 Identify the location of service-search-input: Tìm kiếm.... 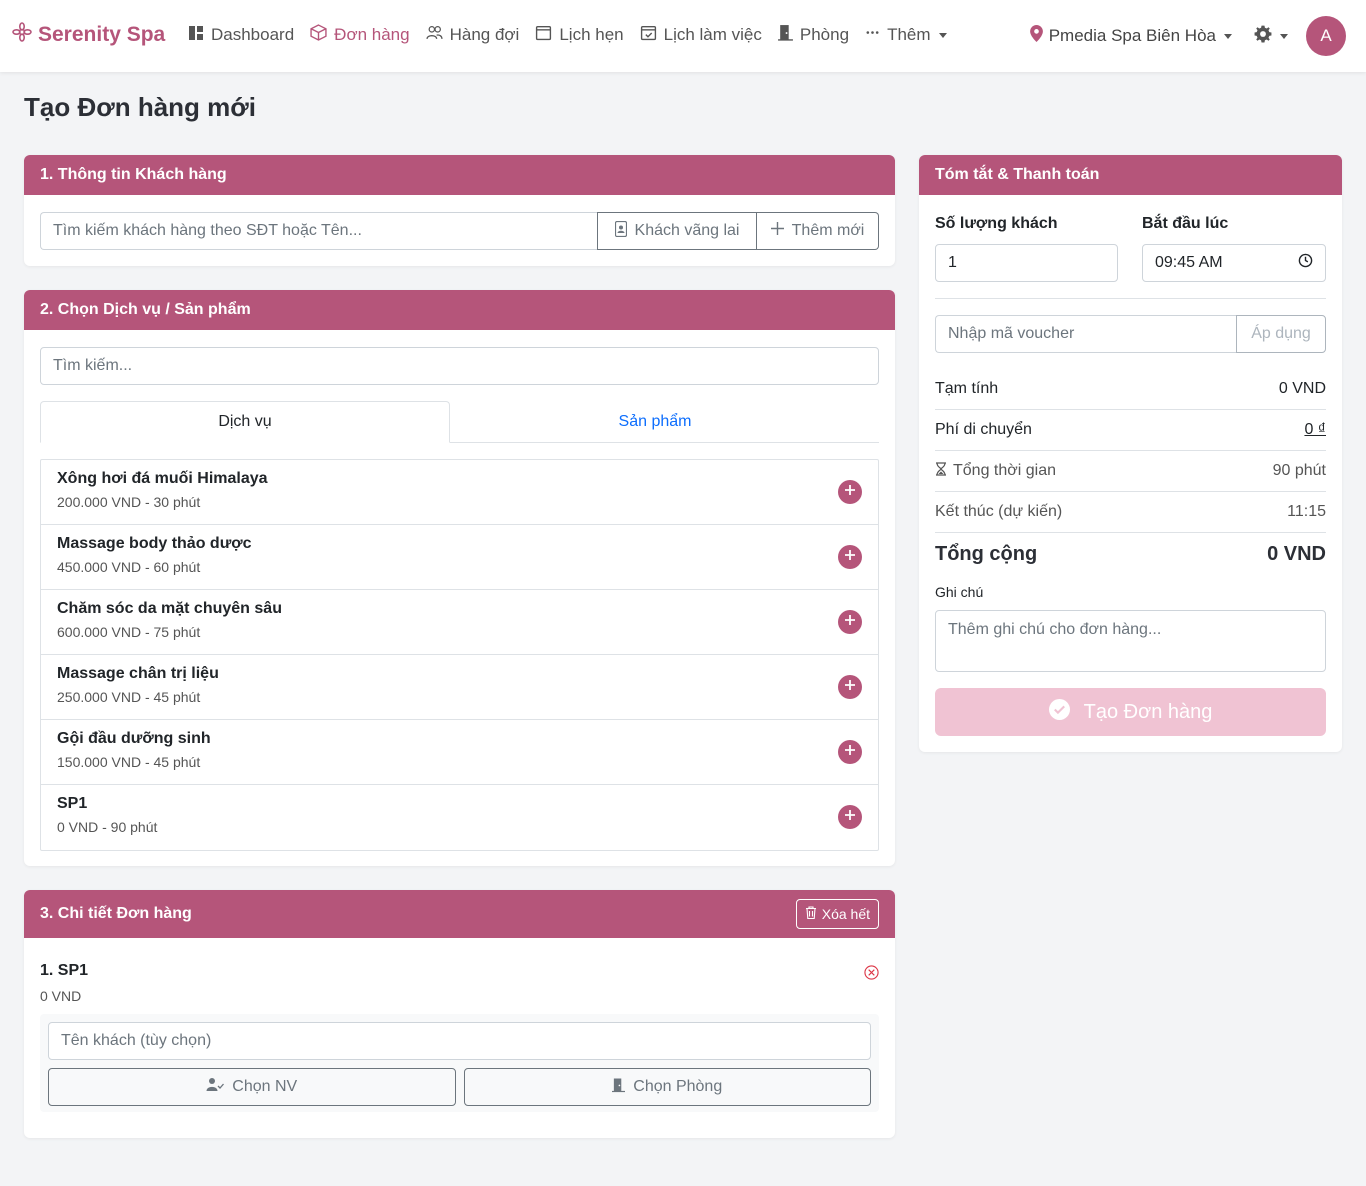
(459, 366).